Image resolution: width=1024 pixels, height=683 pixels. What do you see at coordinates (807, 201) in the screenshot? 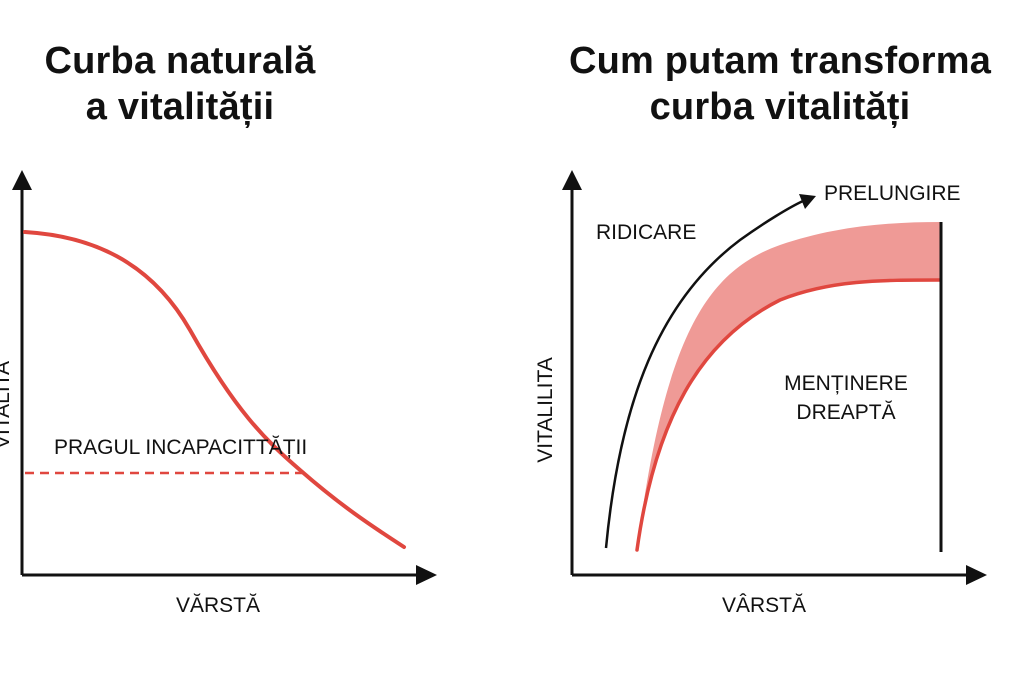
I see `raise-extend-arrowhead-icon` at bounding box center [807, 201].